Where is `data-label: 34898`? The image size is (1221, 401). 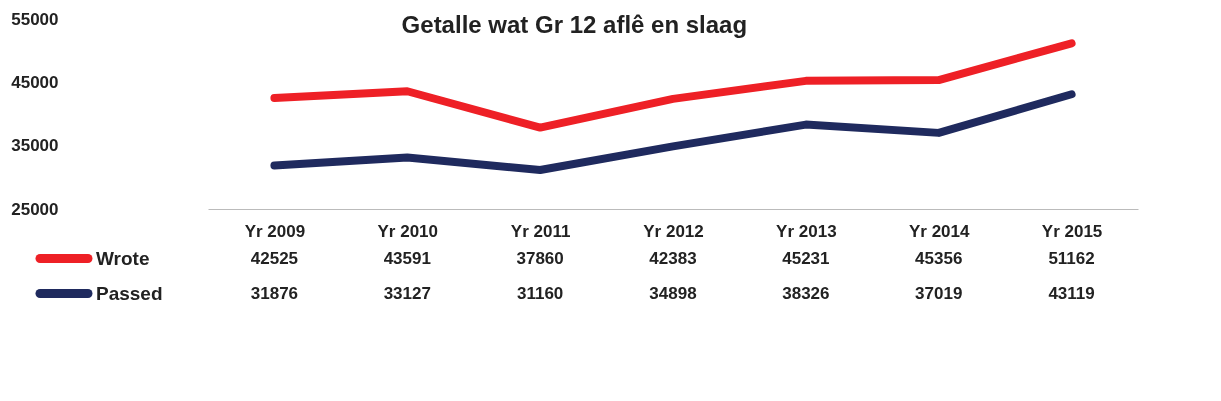
data-label: 34898 is located at coordinates (673, 293).